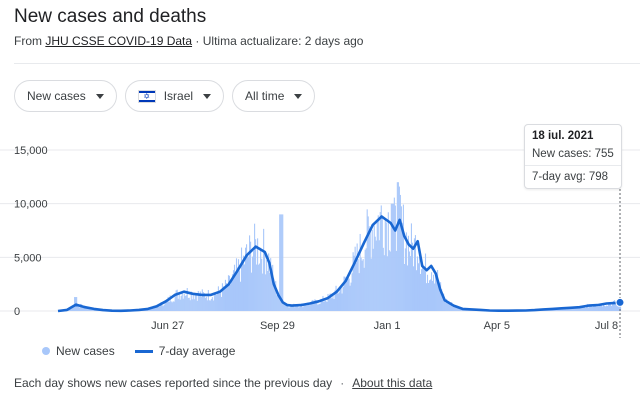 This screenshot has height=417, width=640. What do you see at coordinates (178, 96) in the screenshot?
I see `location-label: Israel` at bounding box center [178, 96].